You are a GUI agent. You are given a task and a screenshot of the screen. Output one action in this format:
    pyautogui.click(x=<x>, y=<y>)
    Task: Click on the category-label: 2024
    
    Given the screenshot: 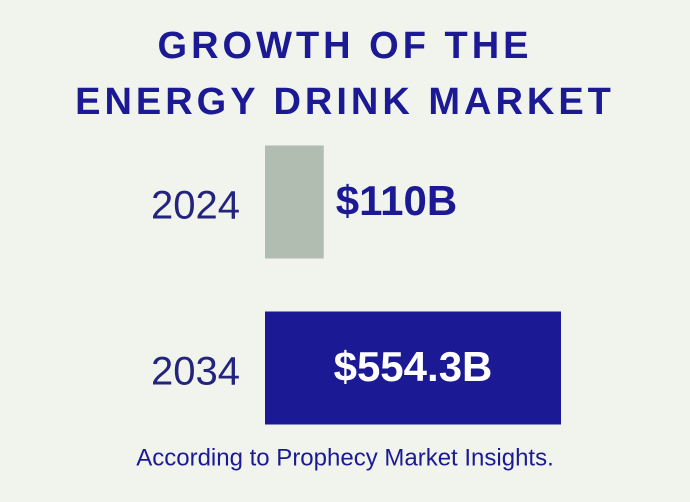 What is the action you would take?
    pyautogui.click(x=195, y=206)
    